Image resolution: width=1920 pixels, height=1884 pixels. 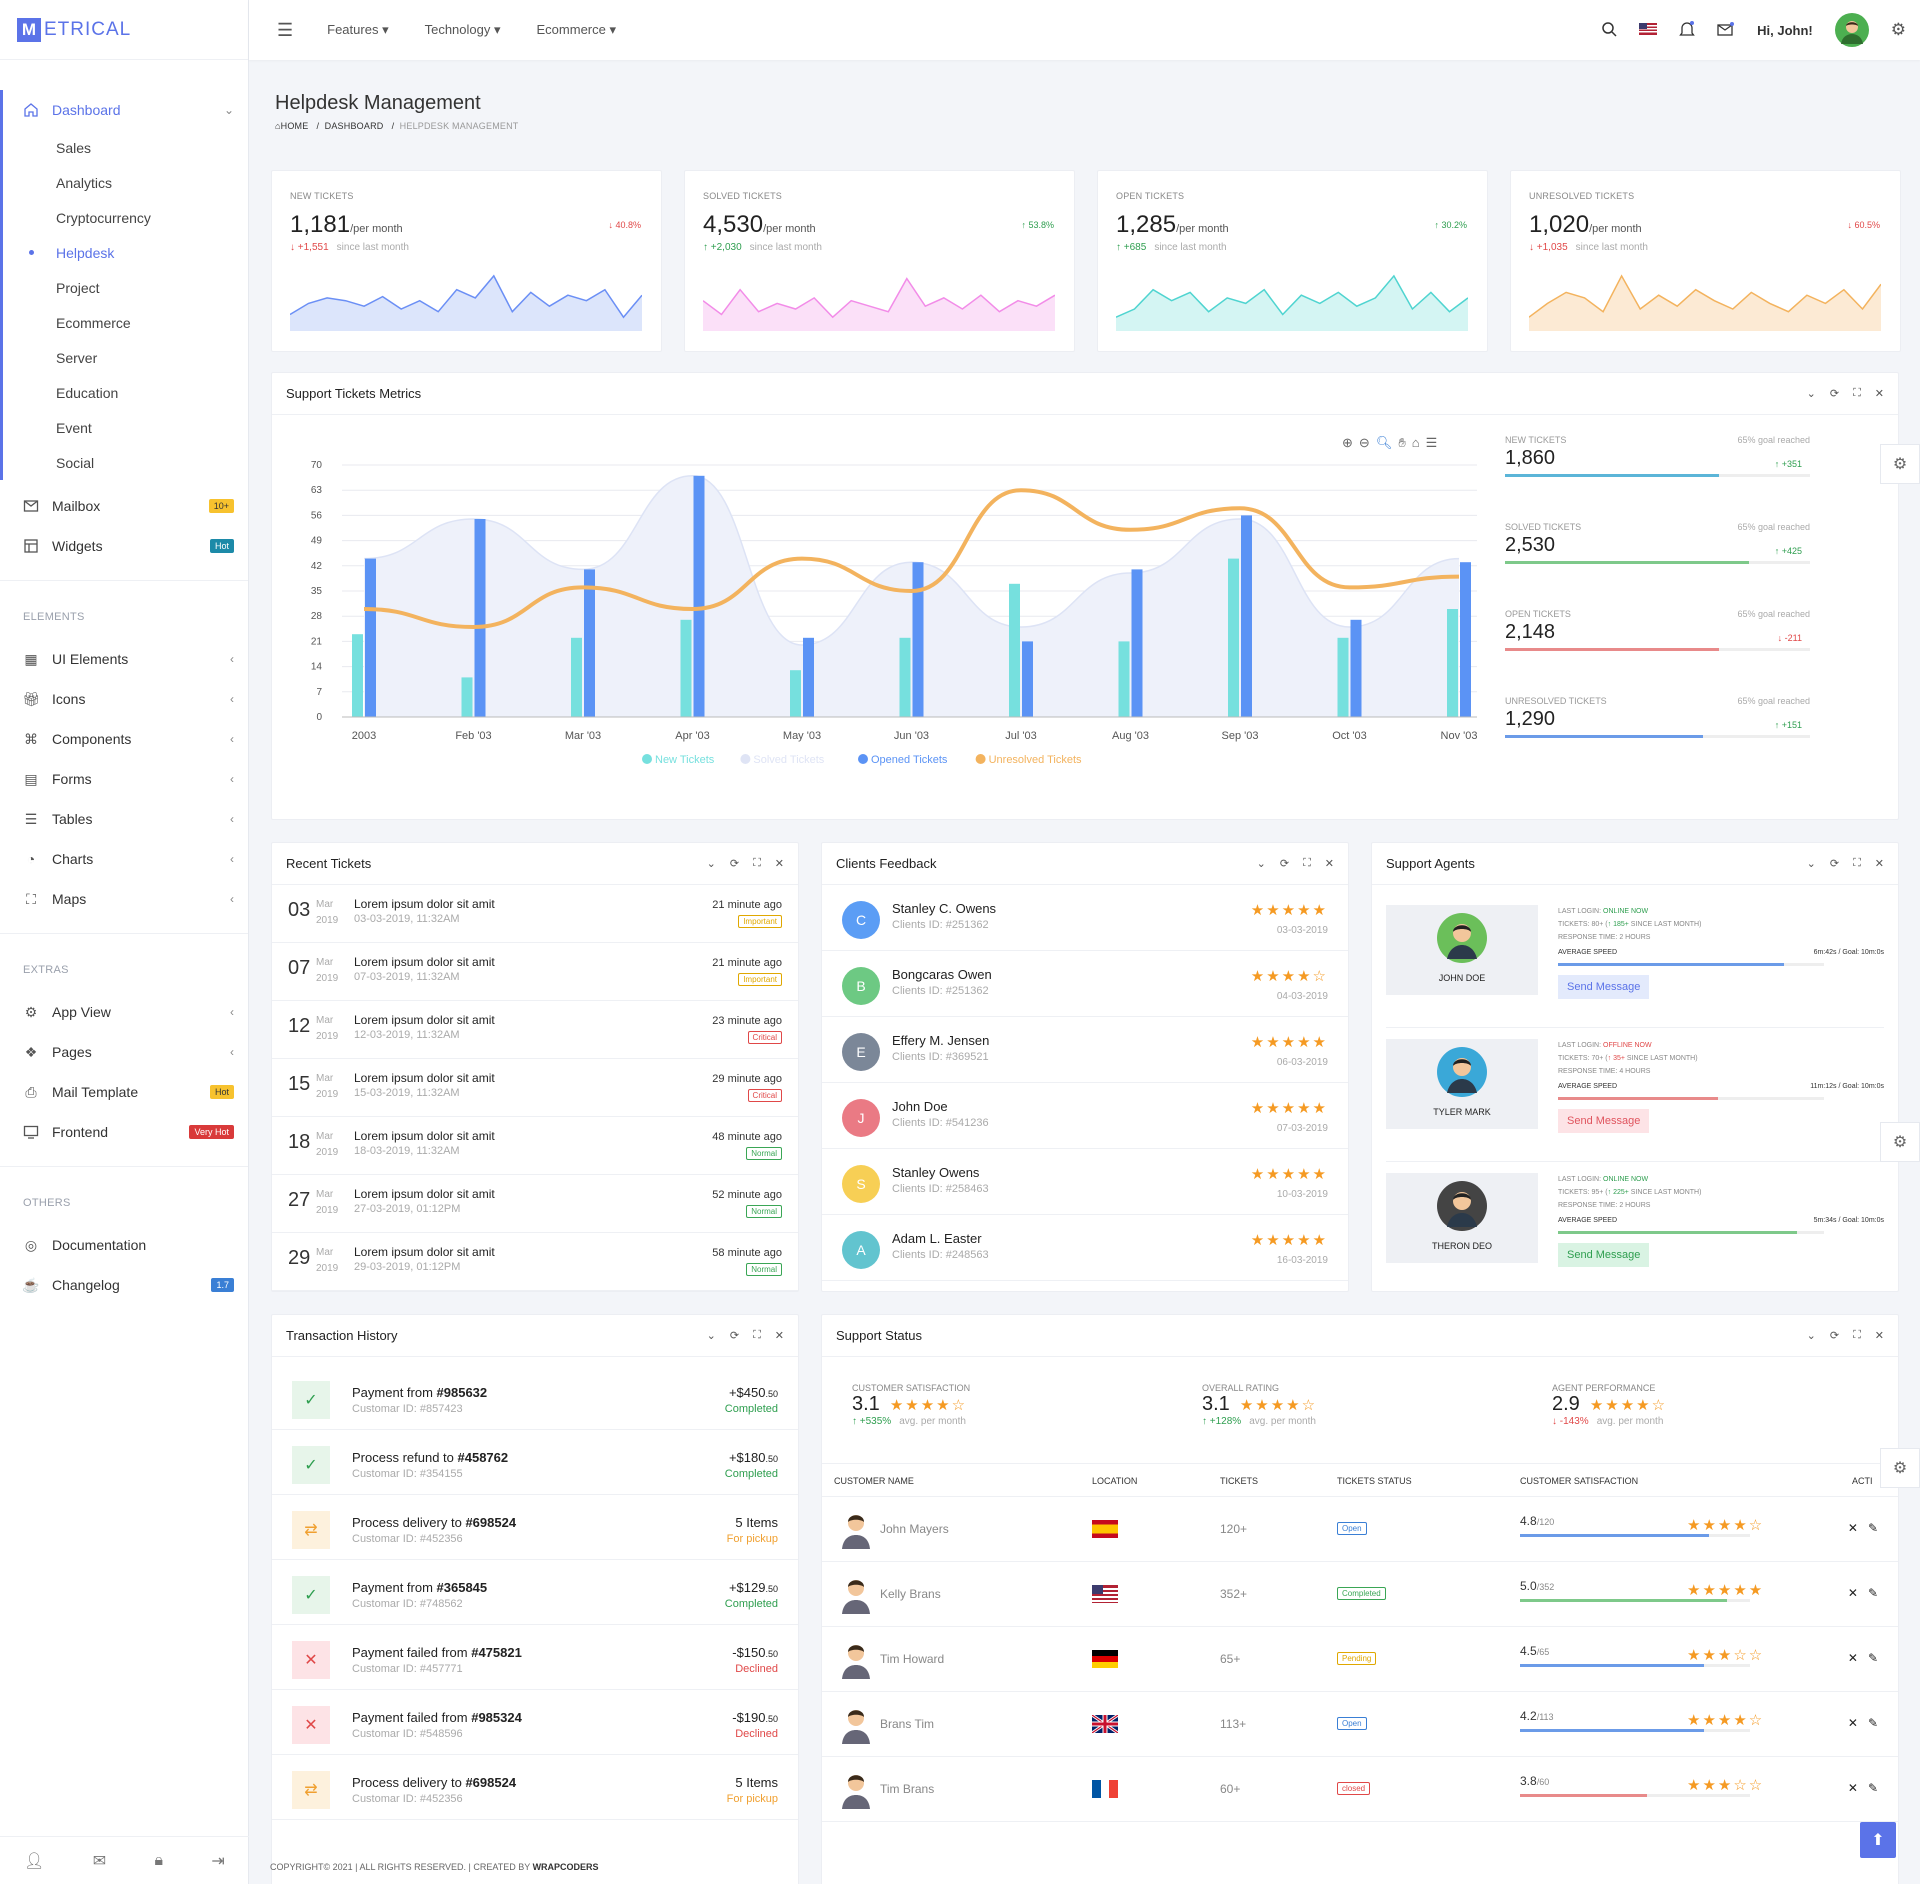 What do you see at coordinates (685, 760) in the screenshot?
I see `legend-label: New Tickets` at bounding box center [685, 760].